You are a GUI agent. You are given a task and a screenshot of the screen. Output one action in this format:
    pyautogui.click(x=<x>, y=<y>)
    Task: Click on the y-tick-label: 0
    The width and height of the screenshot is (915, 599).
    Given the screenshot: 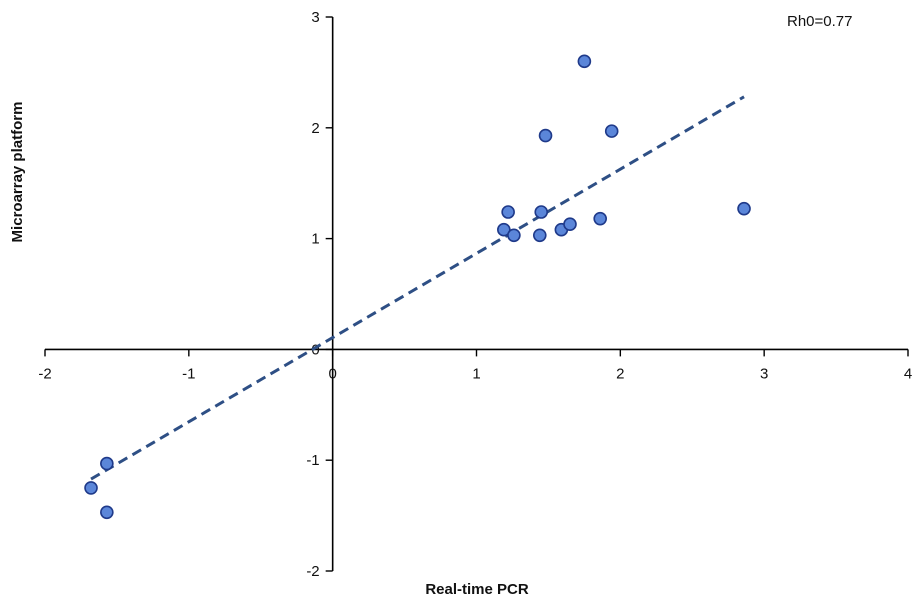 What is the action you would take?
    pyautogui.click(x=315, y=349)
    